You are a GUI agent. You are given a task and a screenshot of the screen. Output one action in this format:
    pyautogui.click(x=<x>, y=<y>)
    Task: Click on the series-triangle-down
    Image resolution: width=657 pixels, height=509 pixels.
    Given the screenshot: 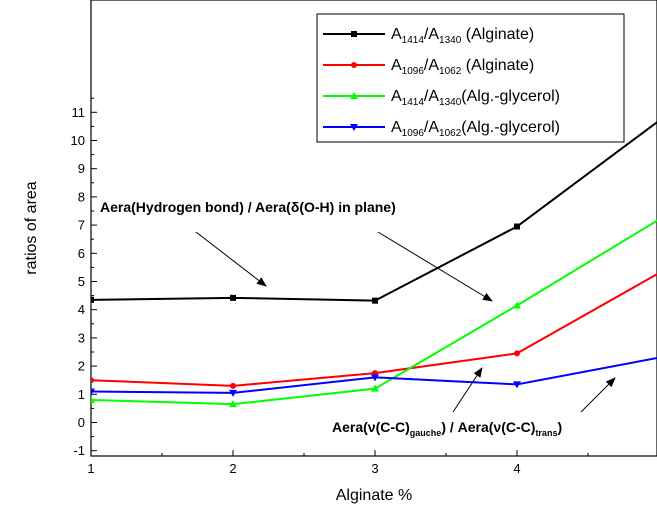 What is the action you would take?
    pyautogui.click(x=374, y=376)
    